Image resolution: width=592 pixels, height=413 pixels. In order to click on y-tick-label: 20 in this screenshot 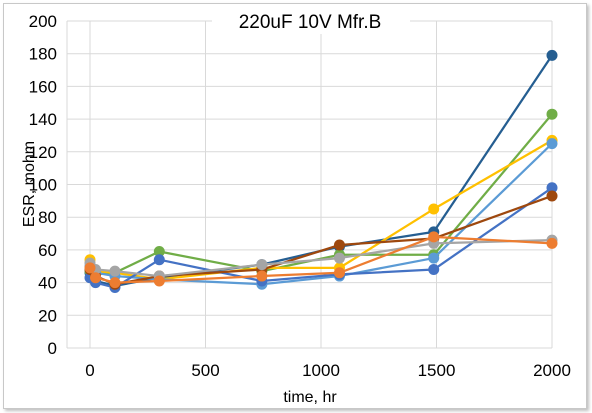, I will do `click(47, 315)`.